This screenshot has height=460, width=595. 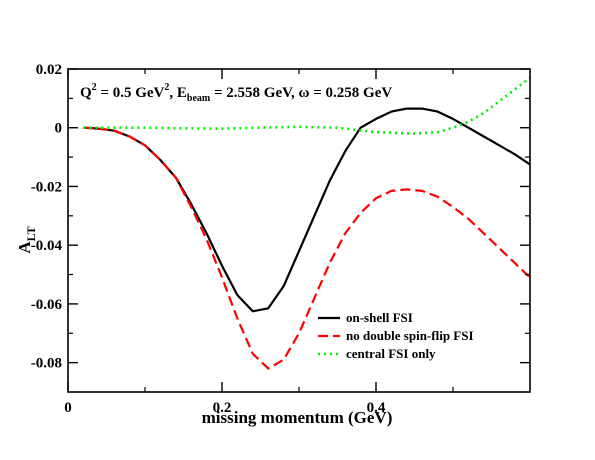 I want to click on x-tick-label: 0.2, so click(x=222, y=408).